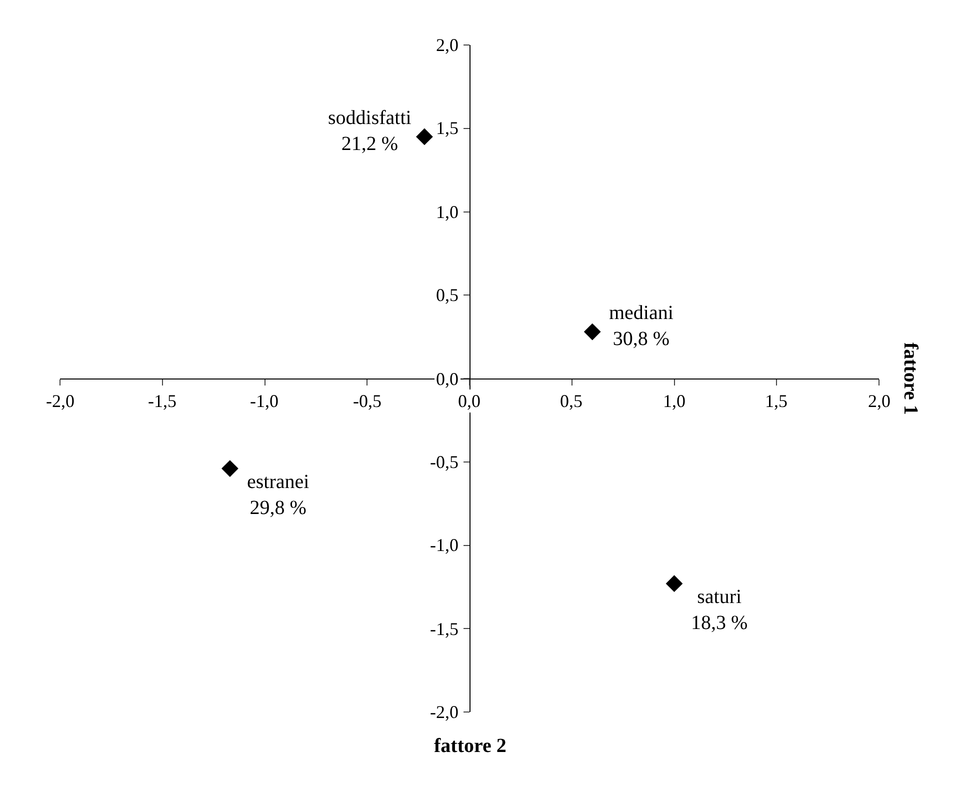  What do you see at coordinates (444, 712) in the screenshot?
I see `y-tick-label: -2,0` at bounding box center [444, 712].